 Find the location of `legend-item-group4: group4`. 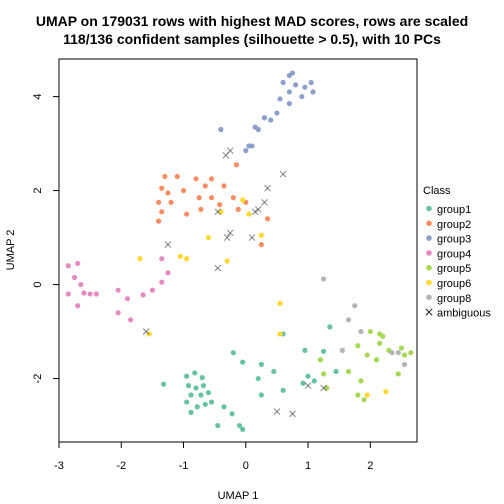

legend-item-group4: group4 is located at coordinates (448, 254).